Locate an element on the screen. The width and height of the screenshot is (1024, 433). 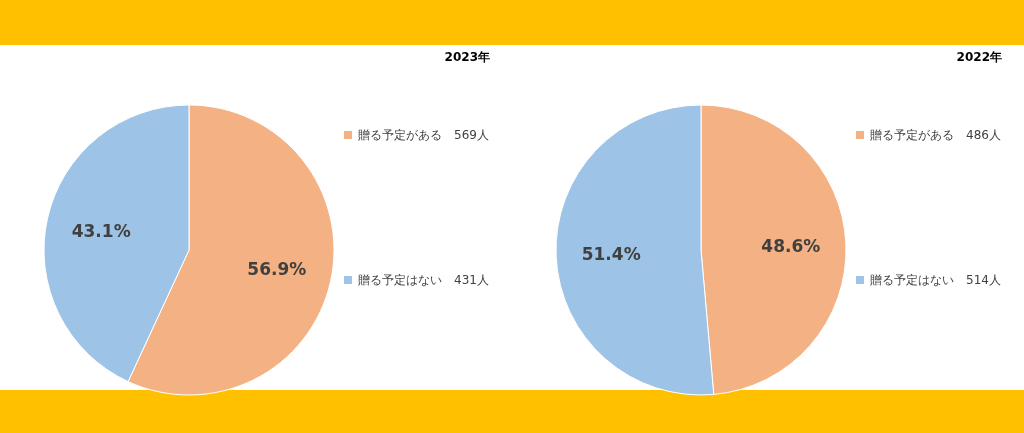
legend-label: 贈る予定はない 431人 is located at coordinates (423, 280).